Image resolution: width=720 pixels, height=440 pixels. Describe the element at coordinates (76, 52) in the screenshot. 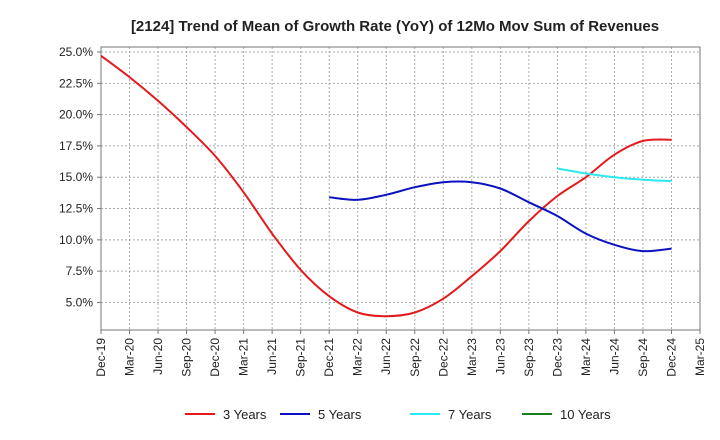

I see `y-tick-label: 25.0%` at that location.